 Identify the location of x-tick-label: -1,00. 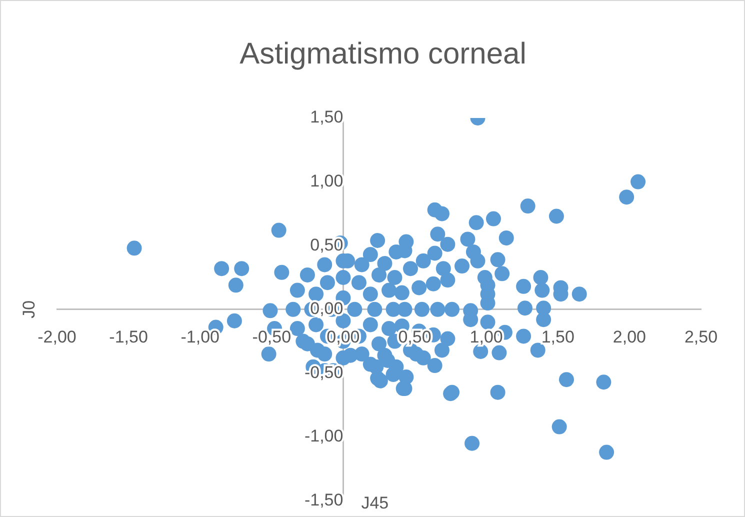
(200, 336).